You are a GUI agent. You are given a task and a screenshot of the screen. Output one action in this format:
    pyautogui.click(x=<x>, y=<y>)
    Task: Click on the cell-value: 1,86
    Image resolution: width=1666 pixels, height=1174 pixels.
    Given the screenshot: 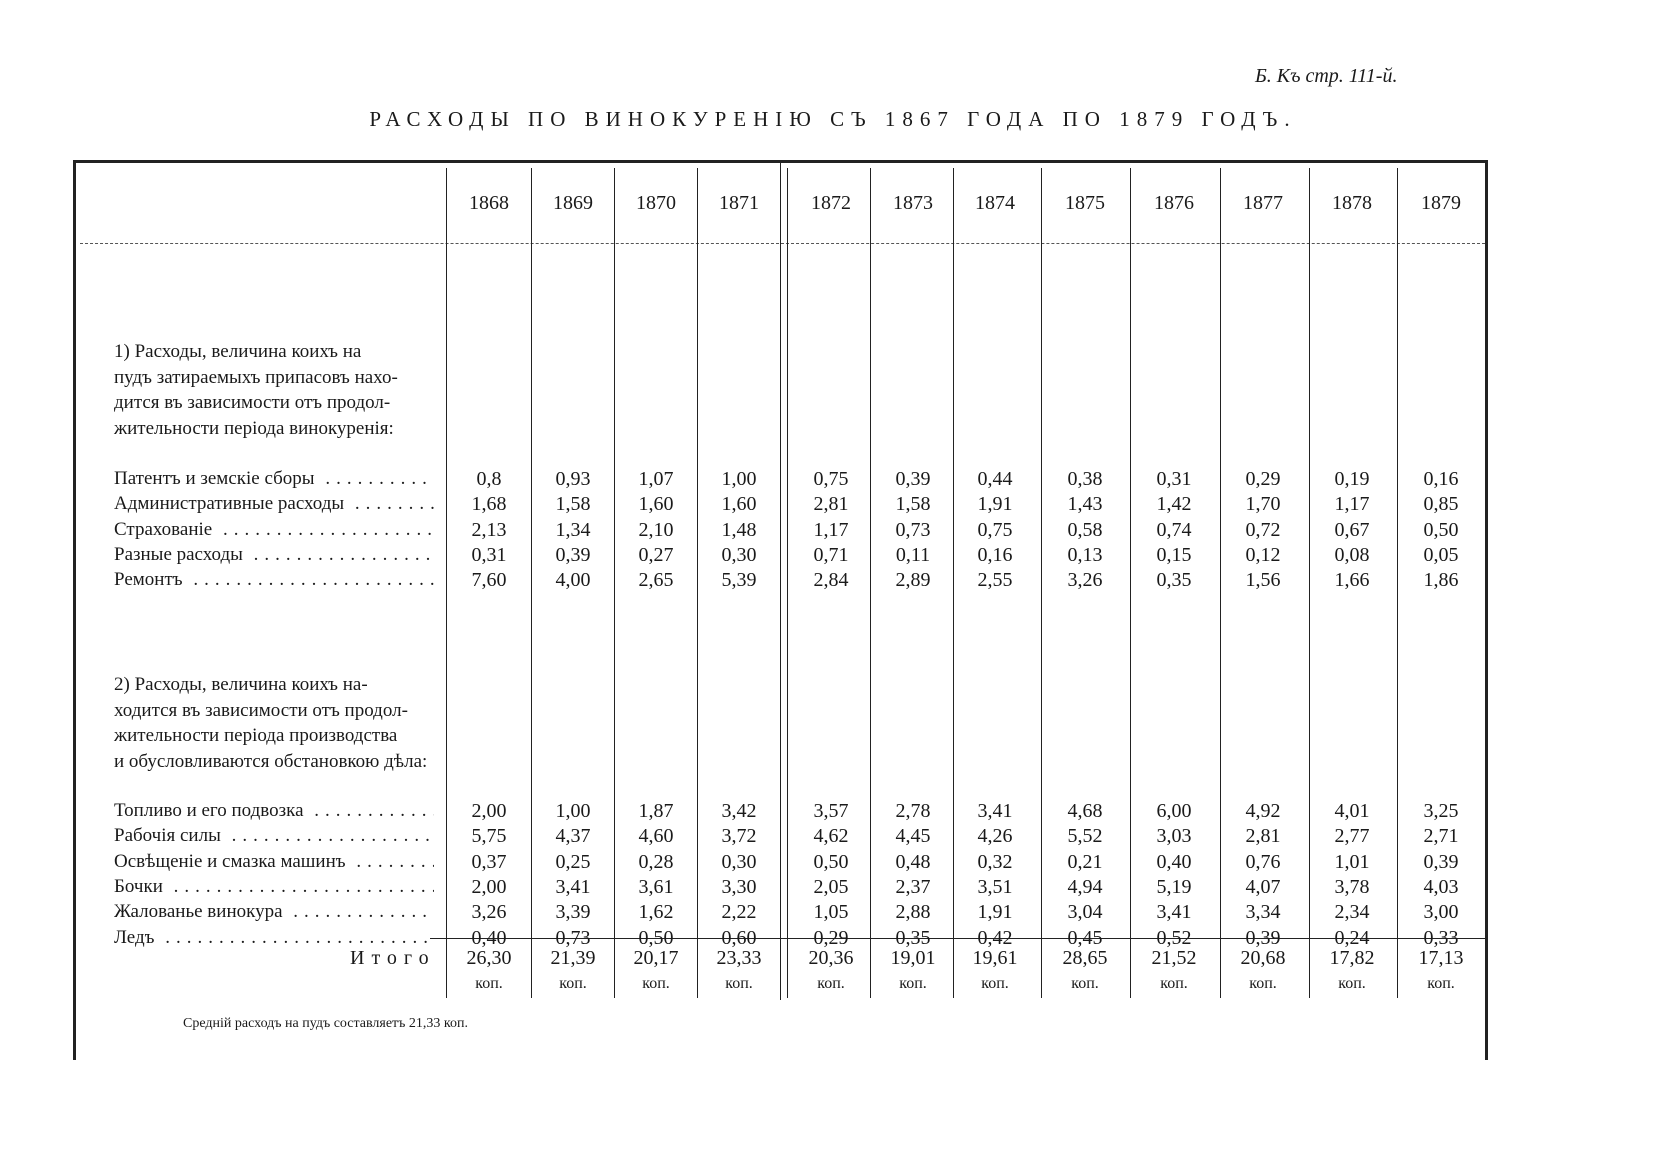 What is the action you would take?
    pyautogui.click(x=1441, y=580)
    